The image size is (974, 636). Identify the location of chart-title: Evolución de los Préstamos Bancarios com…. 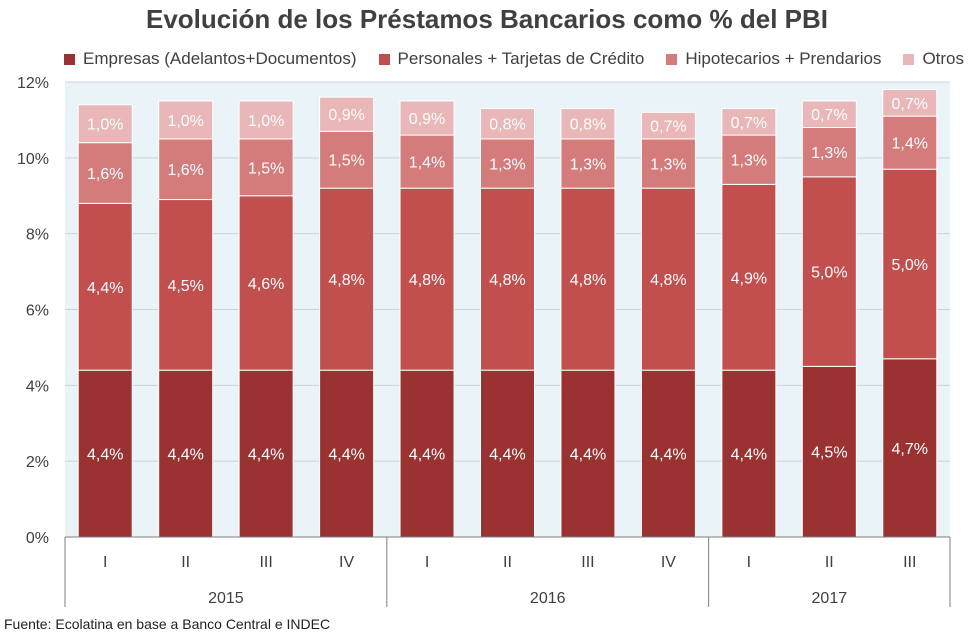
(487, 19).